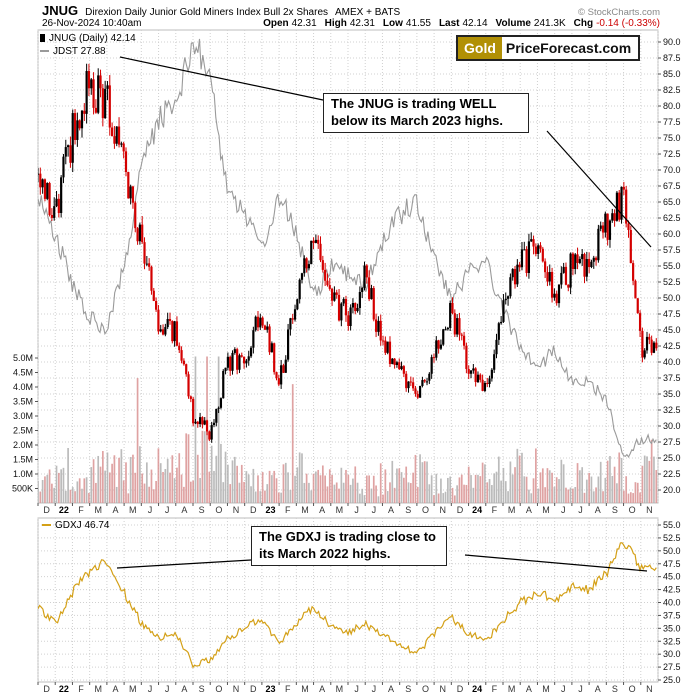 Image resolution: width=700 pixels, height=700 pixels. What do you see at coordinates (23, 402) in the screenshot?
I see `svg-text: 3.5M` at bounding box center [23, 402].